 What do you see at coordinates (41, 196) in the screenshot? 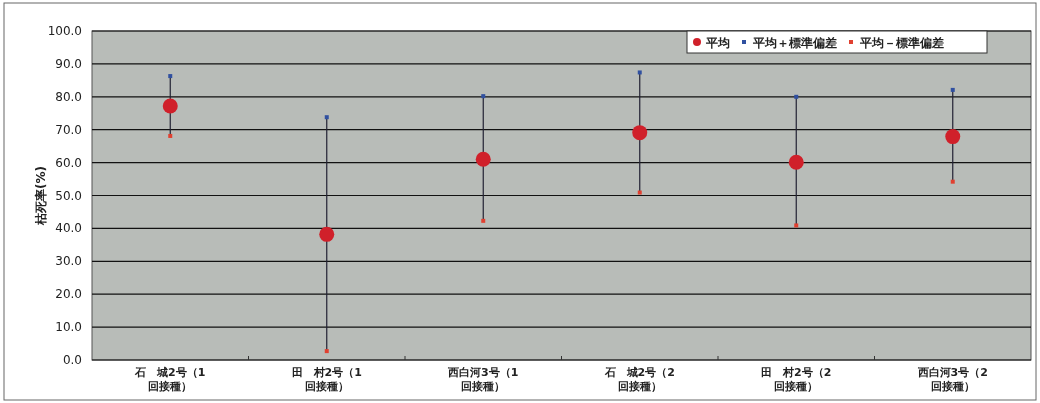
I see `y-axis-title: 枯死率(%)` at bounding box center [41, 196].